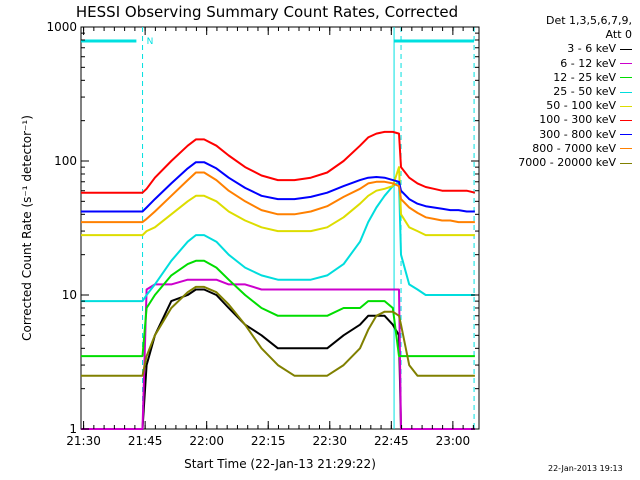  What do you see at coordinates (562, 49) in the screenshot?
I see `legend-entry: 3 - 6 keV` at bounding box center [562, 49].